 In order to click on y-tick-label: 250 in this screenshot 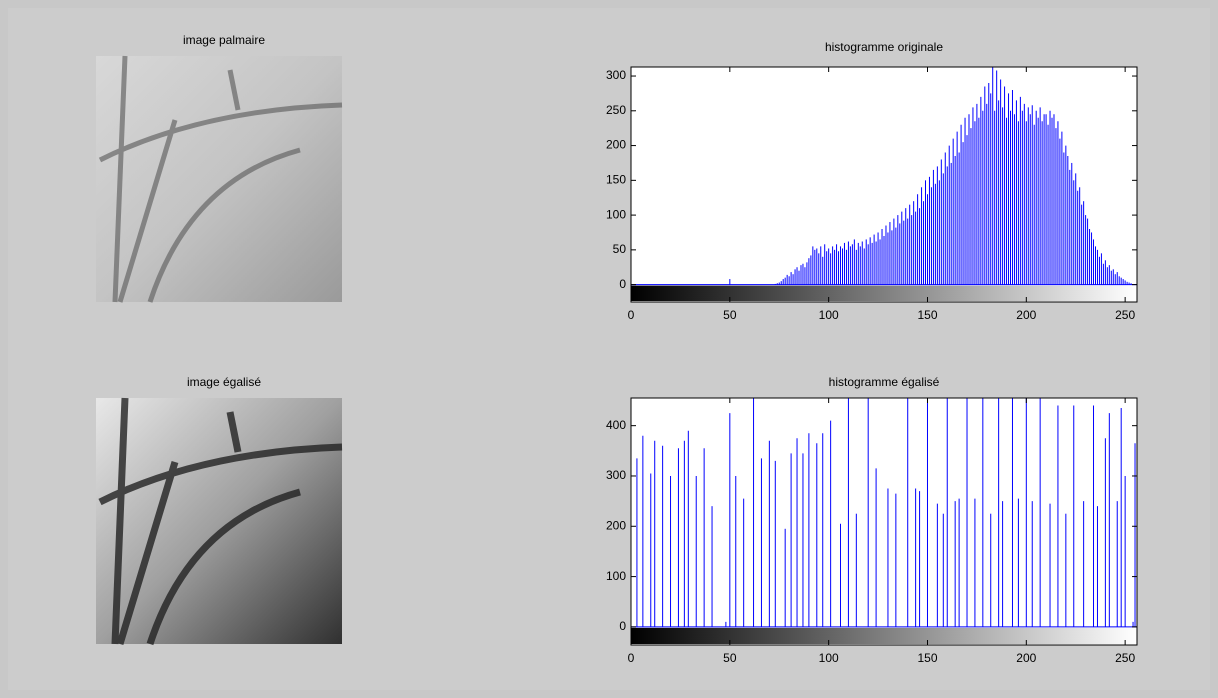, I will do `click(616, 110)`.